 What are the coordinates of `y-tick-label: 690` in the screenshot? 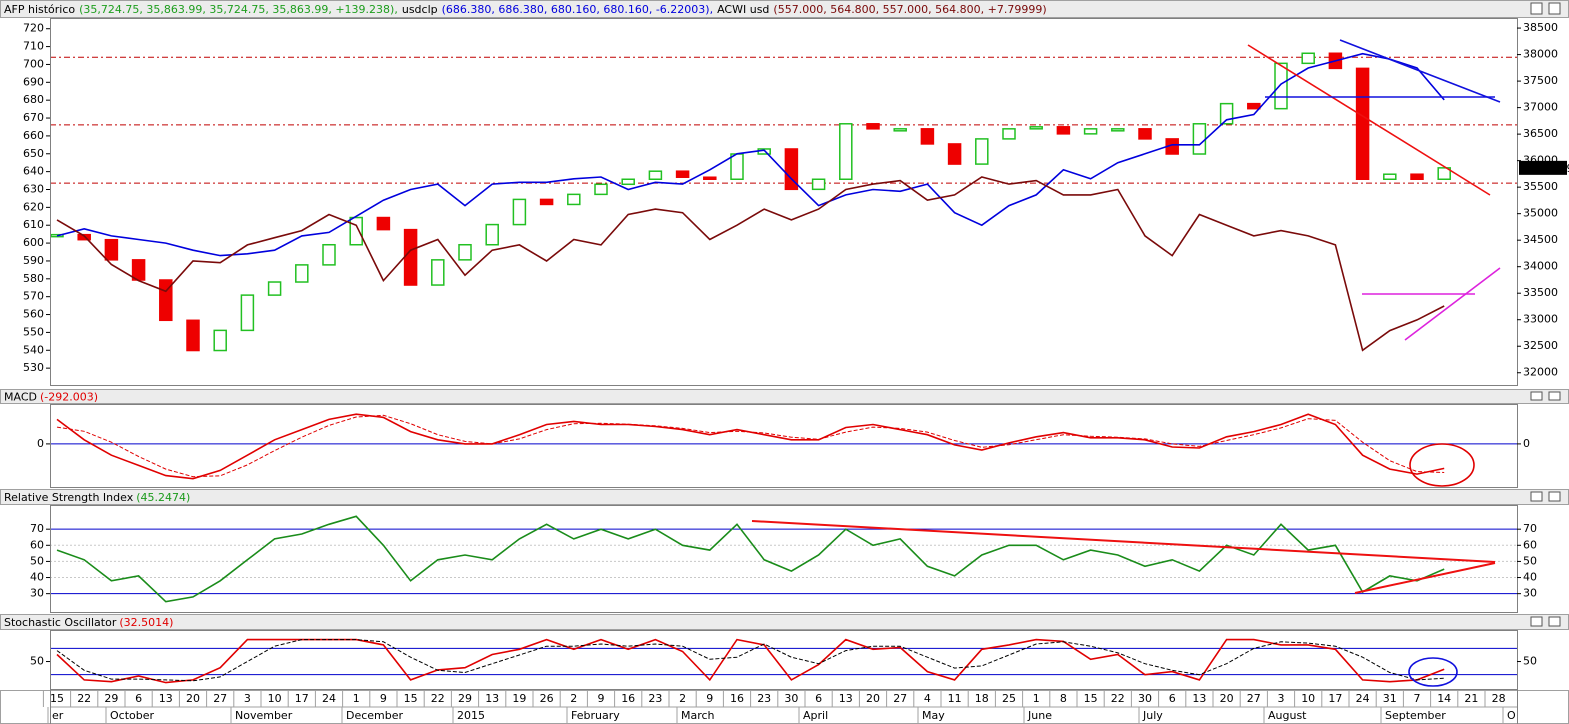 It's located at (33, 81).